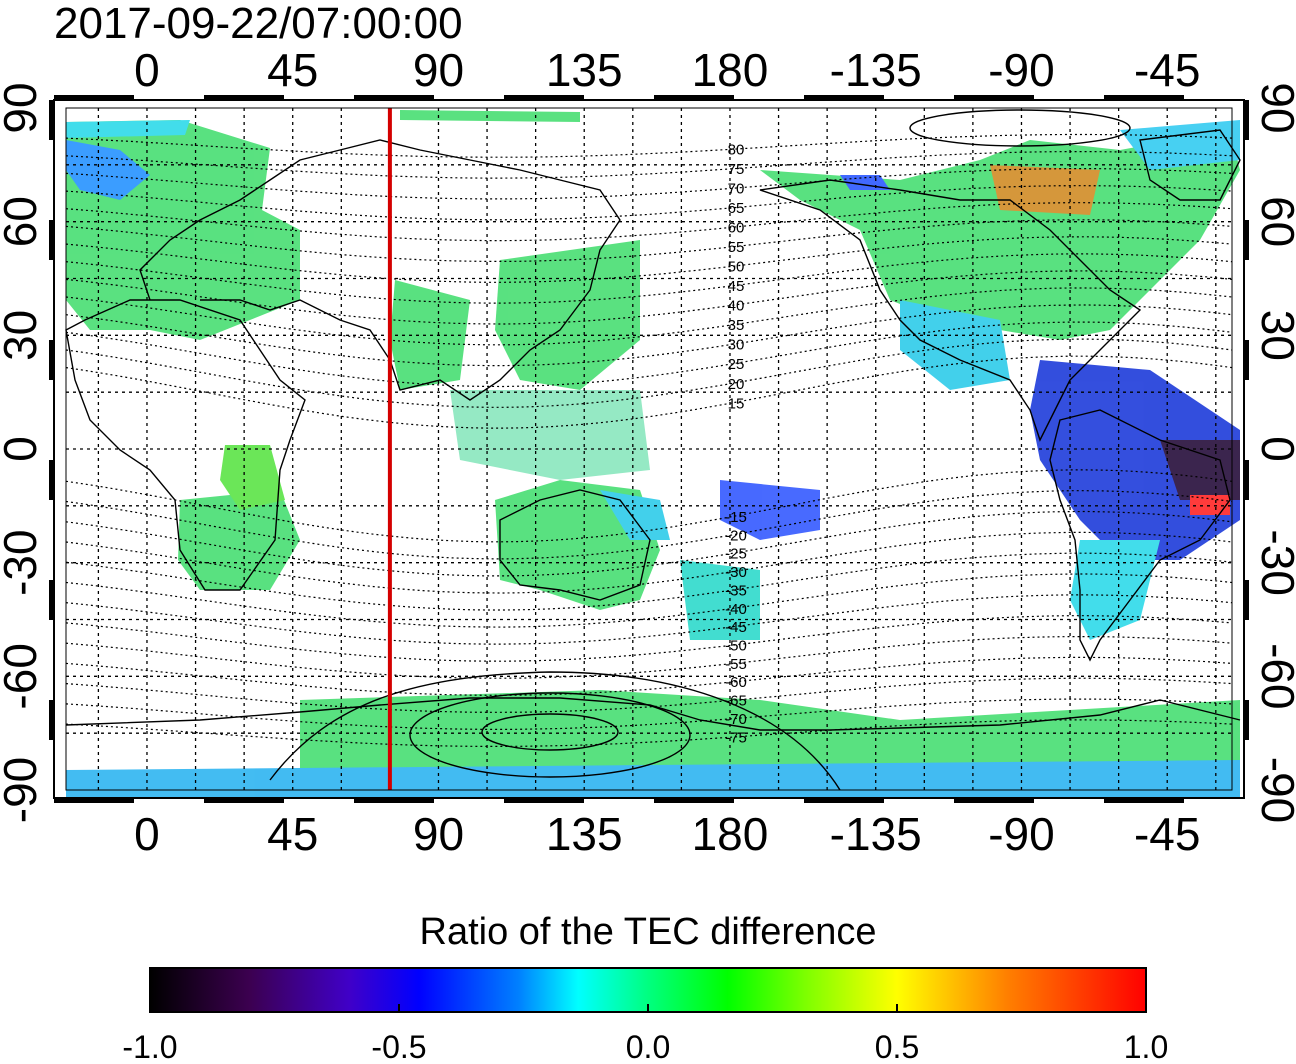  I want to click on mlat-contour-label: 50, so click(736, 267).